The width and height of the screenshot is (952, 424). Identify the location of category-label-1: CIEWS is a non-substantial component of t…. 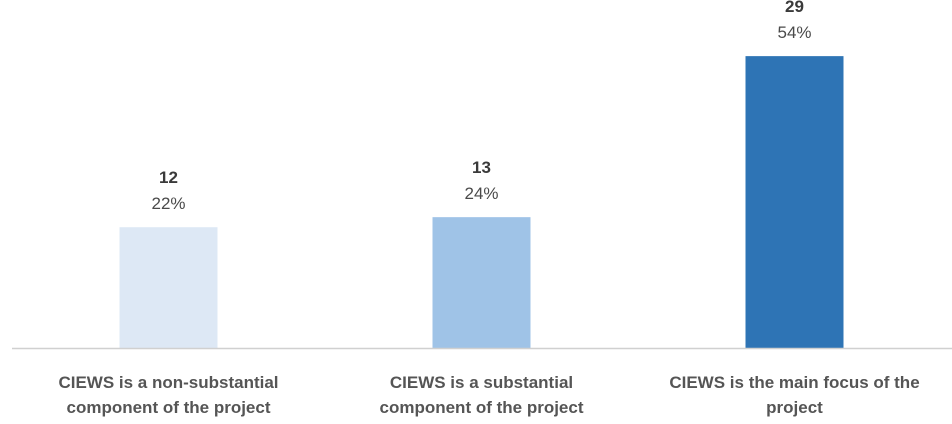
(168, 395).